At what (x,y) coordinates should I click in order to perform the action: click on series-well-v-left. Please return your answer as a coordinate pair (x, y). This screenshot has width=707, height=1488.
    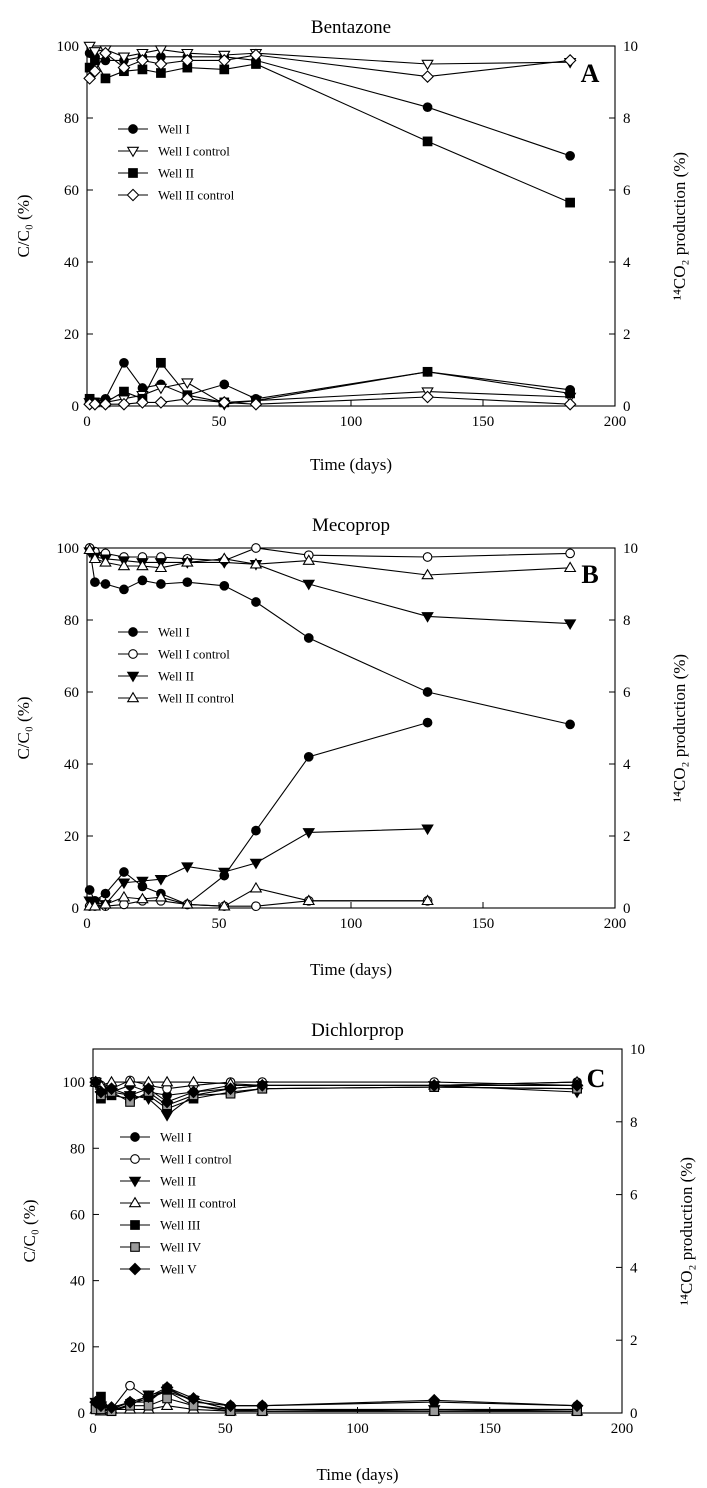
    Looking at the image, I should click on (336, 1092).